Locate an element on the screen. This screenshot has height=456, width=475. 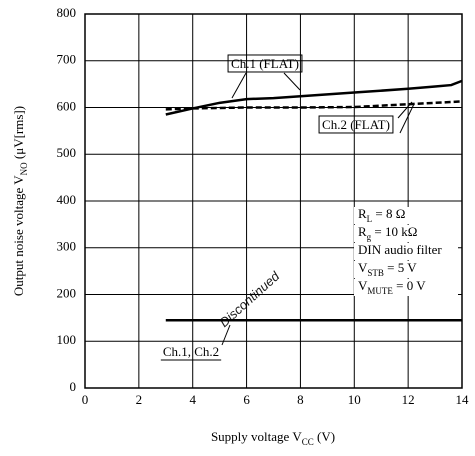
label-part: = 5 V is located at coordinates (400, 267).